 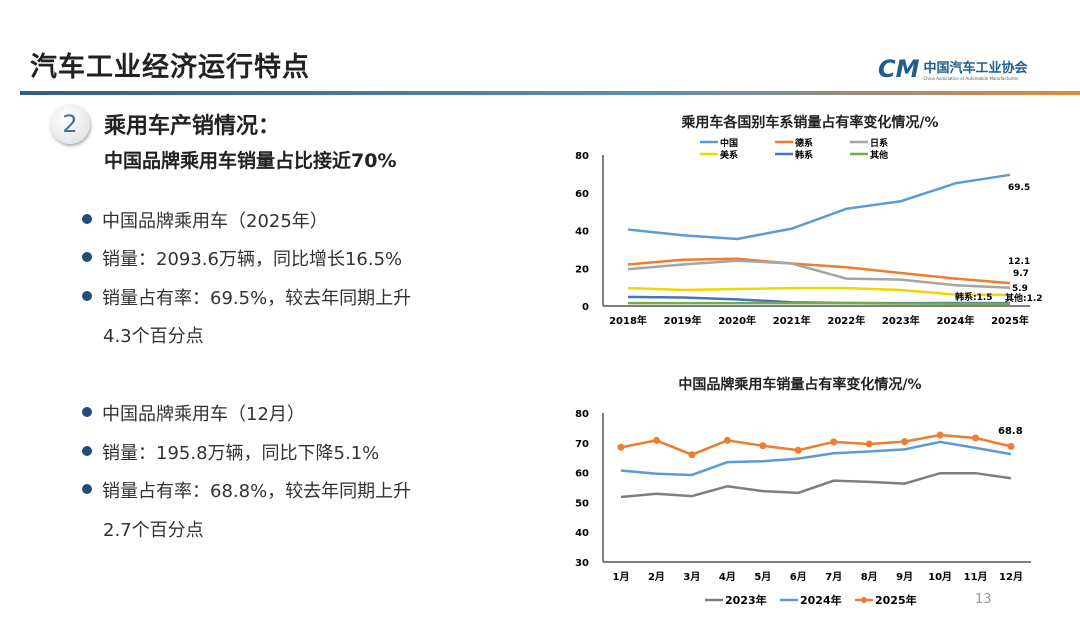 What do you see at coordinates (800, 385) in the screenshot?
I see `chart2-title: 中国品牌乘用车销量占有率变化情况/%` at bounding box center [800, 385].